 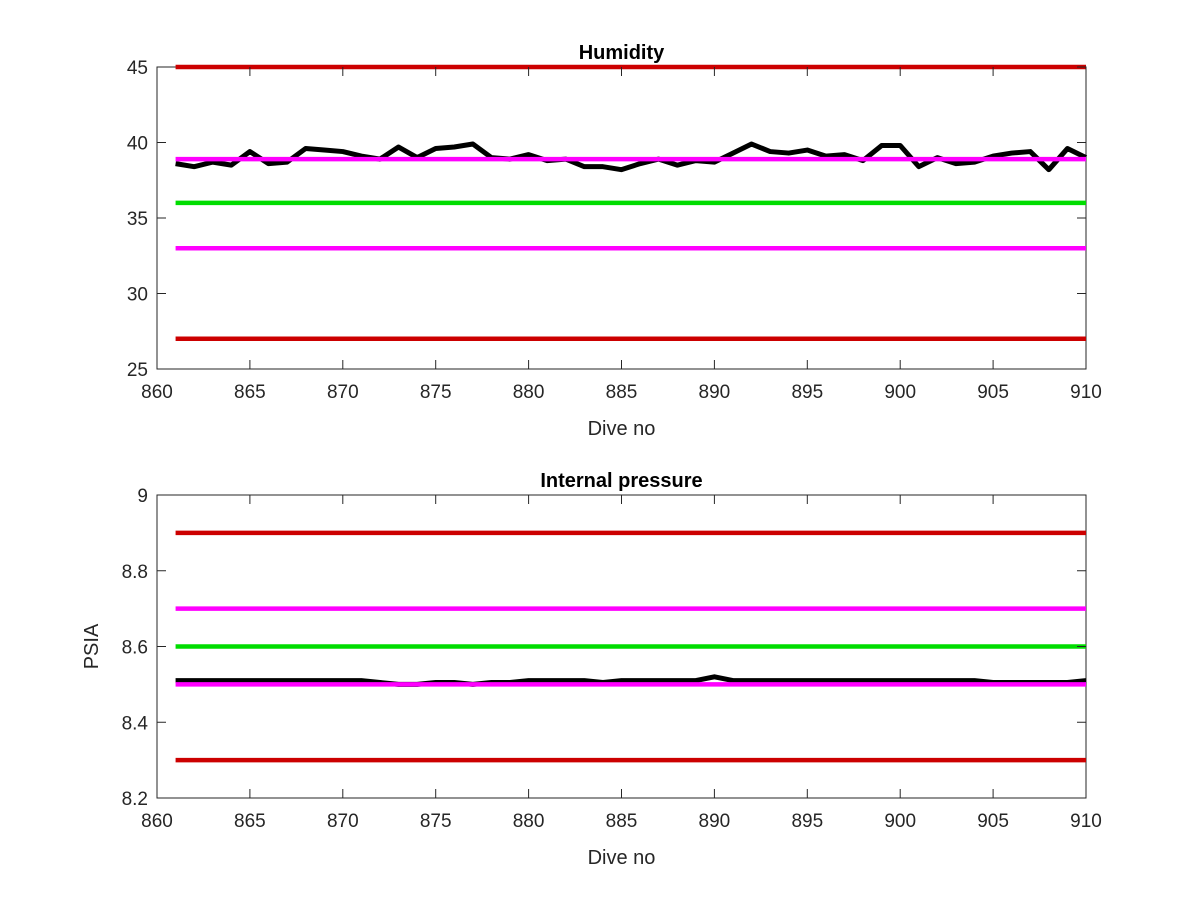 What do you see at coordinates (343, 392) in the screenshot?
I see `humidity-x-tick-label: 870` at bounding box center [343, 392].